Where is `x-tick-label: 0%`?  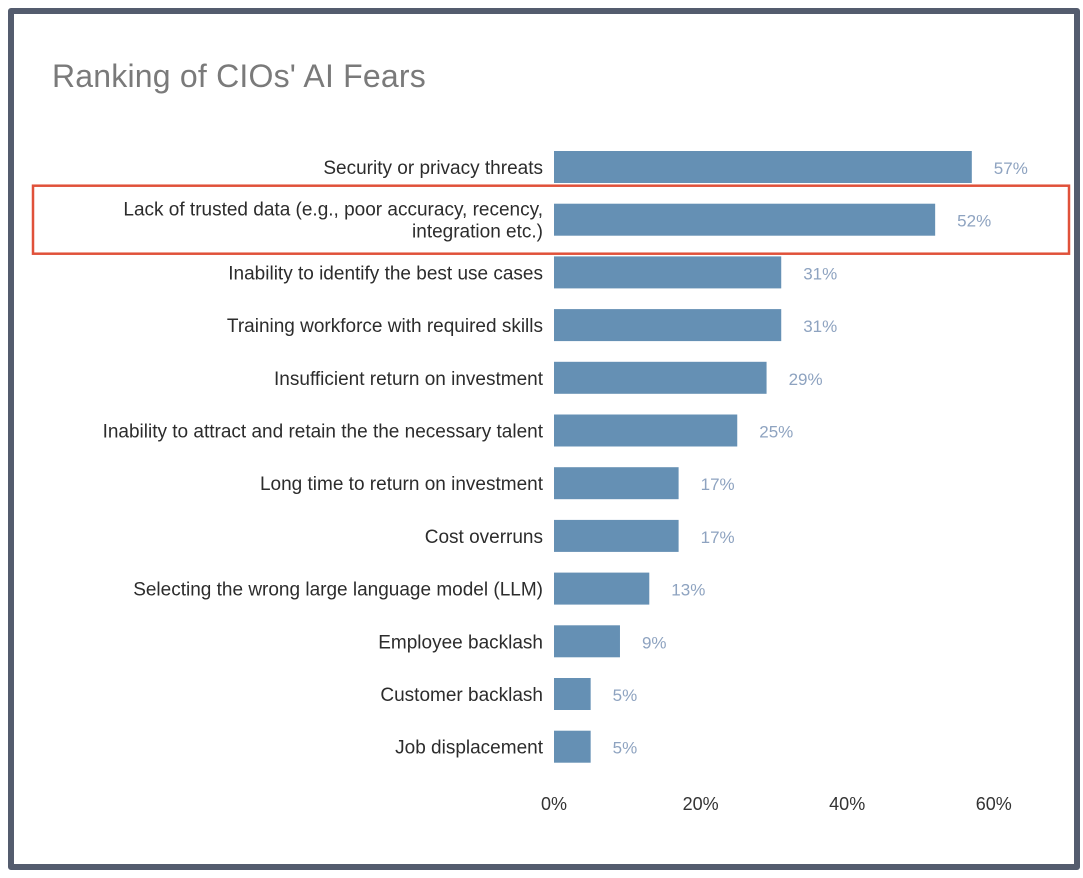 x-tick-label: 0% is located at coordinates (554, 804).